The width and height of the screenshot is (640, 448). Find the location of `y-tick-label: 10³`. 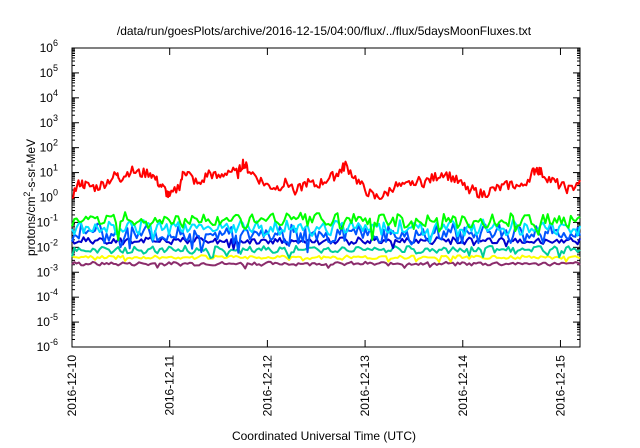

y-tick-label: 10³ is located at coordinates (49, 121).